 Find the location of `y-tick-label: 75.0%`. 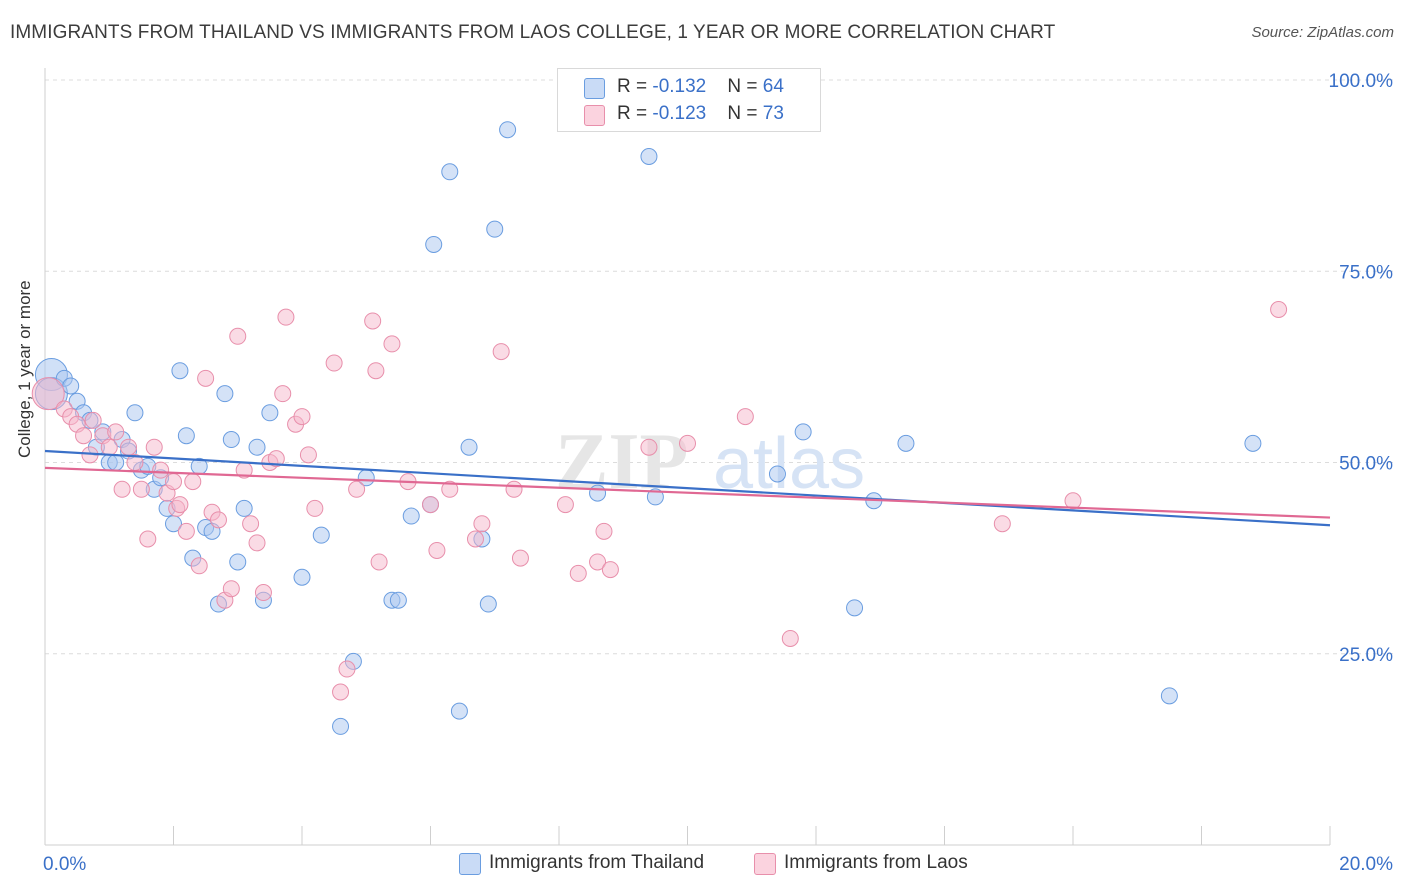

y-tick-label: 75.0% is located at coordinates (1366, 272).